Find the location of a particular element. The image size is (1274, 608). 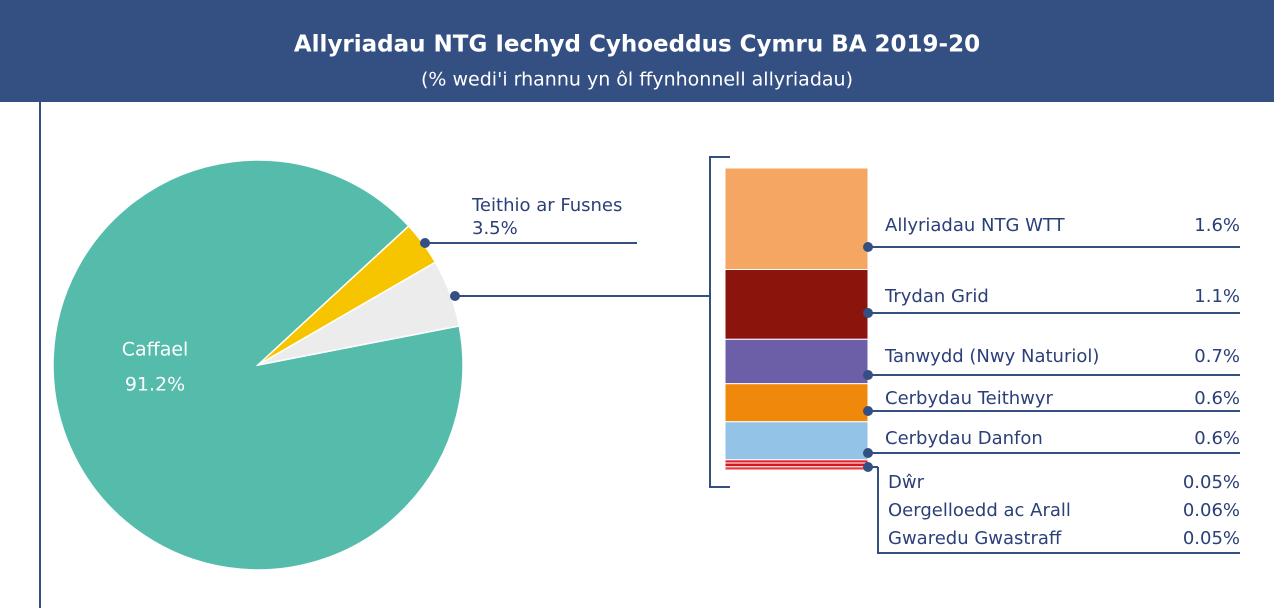

legend-label: Oergelloedd ac Arall is located at coordinates (979, 510).